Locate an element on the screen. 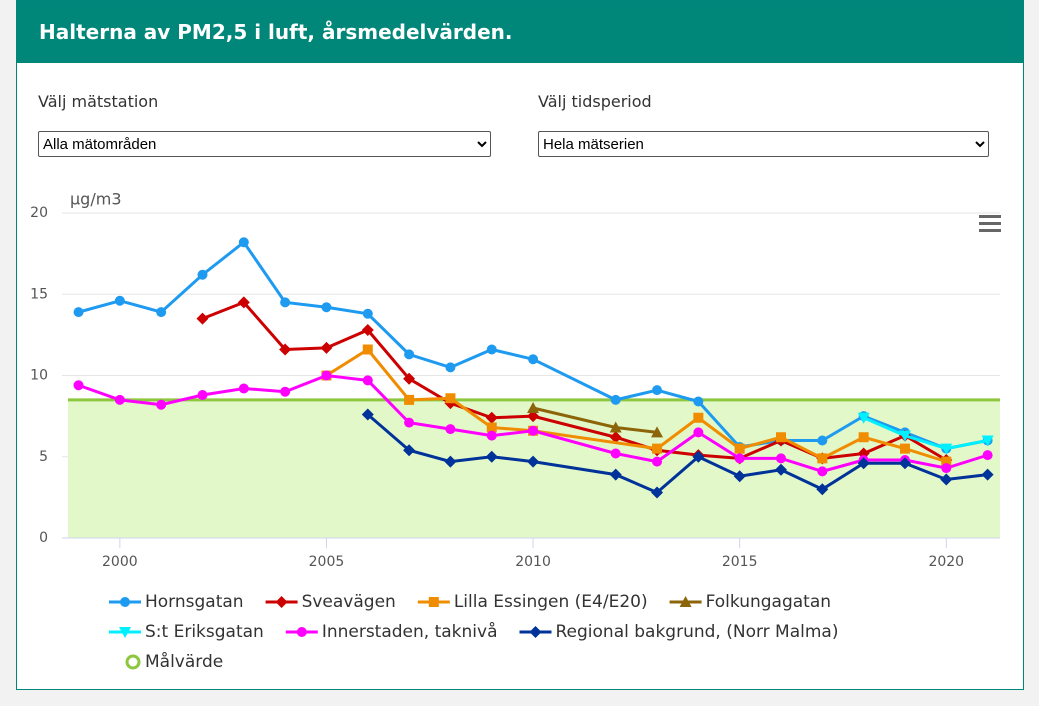 This screenshot has width=1039, height=706. legend-label: Sveavägen is located at coordinates (349, 602).